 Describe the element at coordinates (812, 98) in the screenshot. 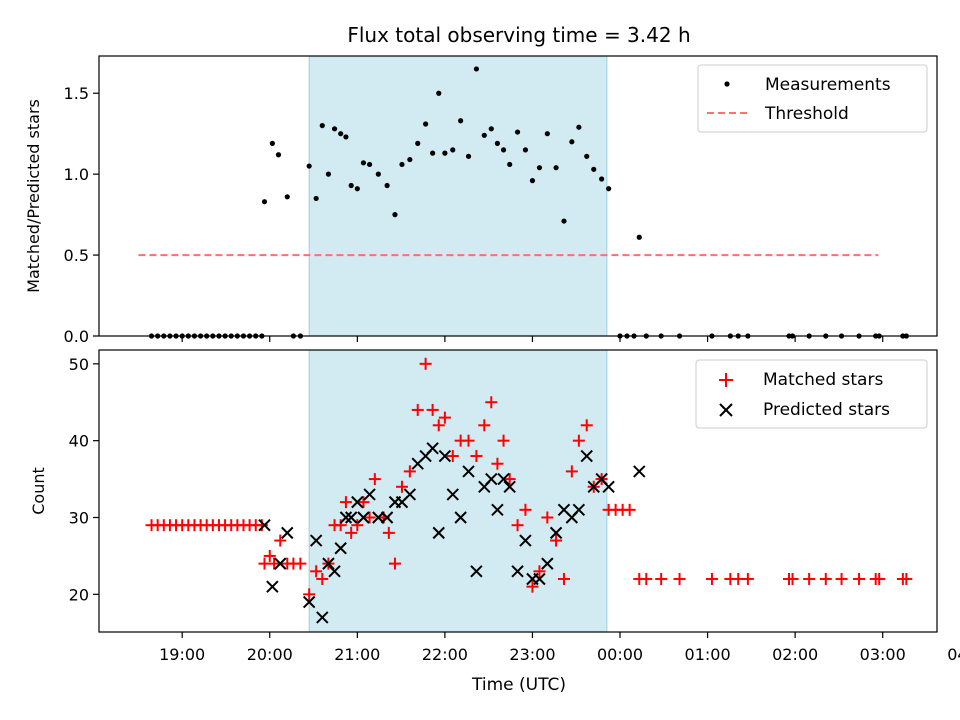

I see `ratio-legend: Measurements Threshold` at that location.